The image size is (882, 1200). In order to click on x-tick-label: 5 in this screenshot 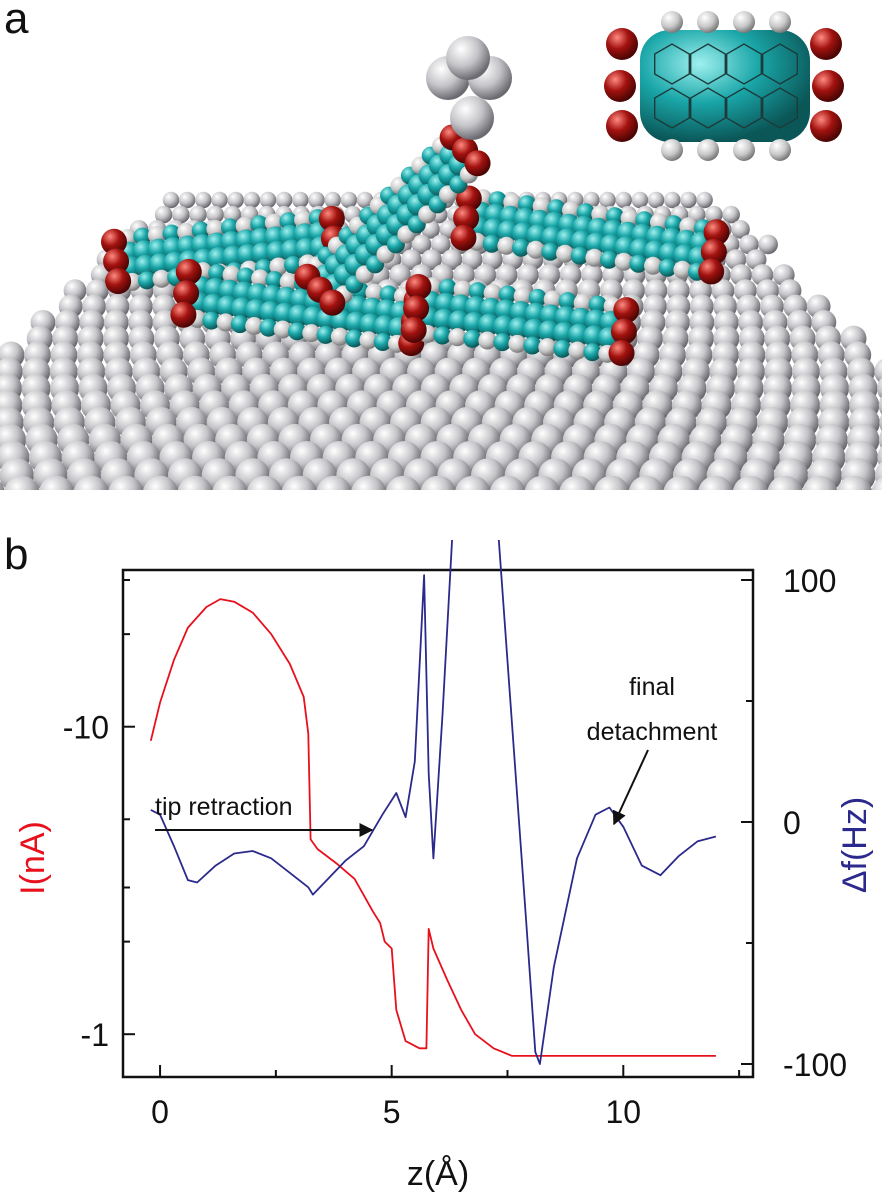, I will do `click(392, 1112)`.